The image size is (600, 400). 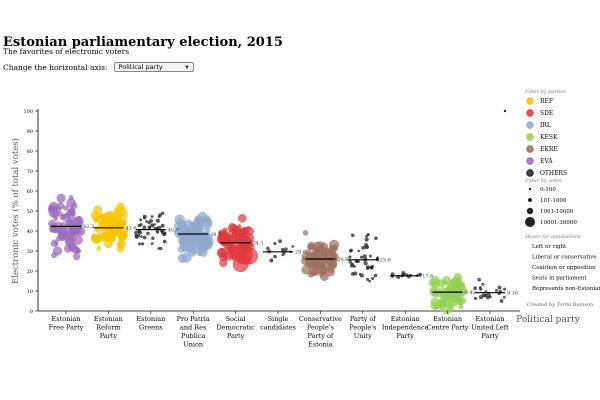 What do you see at coordinates (543, 181) in the screenshot?
I see `legend-votes-title: Filter by votes` at bounding box center [543, 181].